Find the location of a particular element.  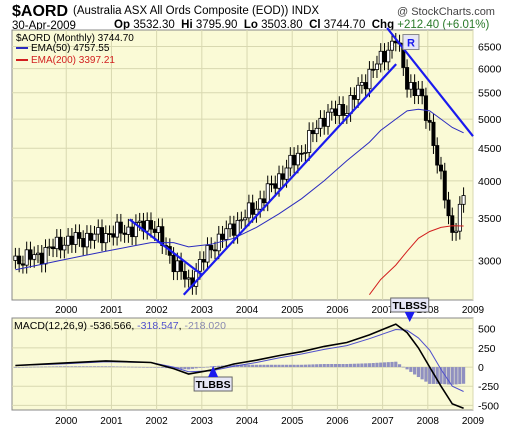

price-y-tick-label: 5000 is located at coordinates (490, 120).